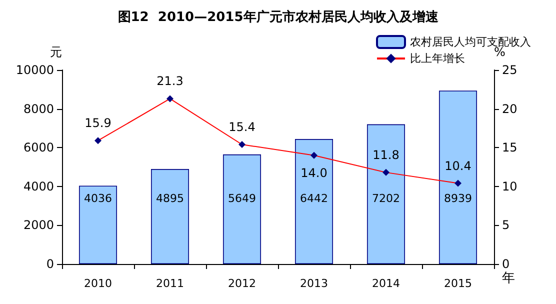 The width and height of the screenshot is (556, 304). I want to click on y2-tick-label: 25, so click(510, 70).